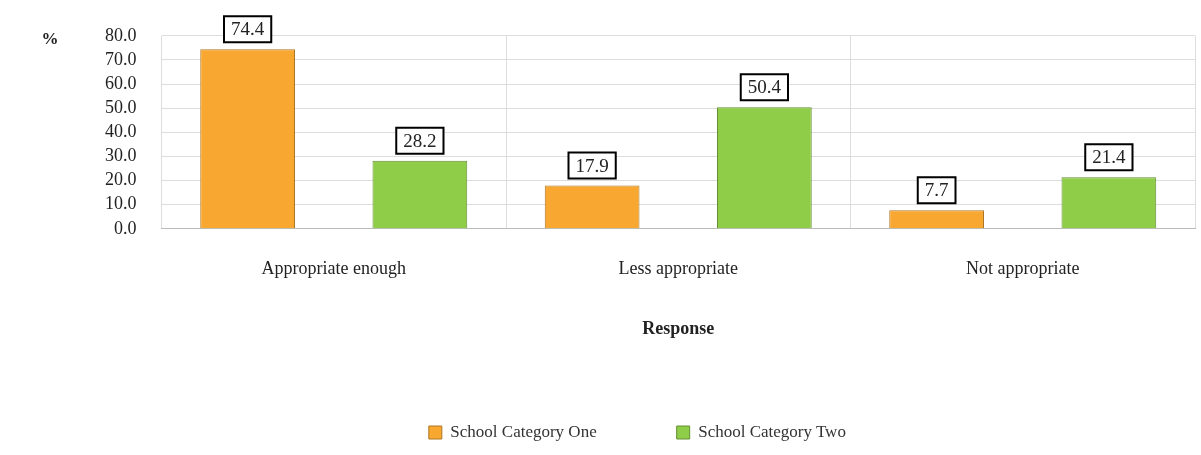 The height and width of the screenshot is (455, 1201). Describe the element at coordinates (50, 39) in the screenshot. I see `y-axis-title: %` at that location.